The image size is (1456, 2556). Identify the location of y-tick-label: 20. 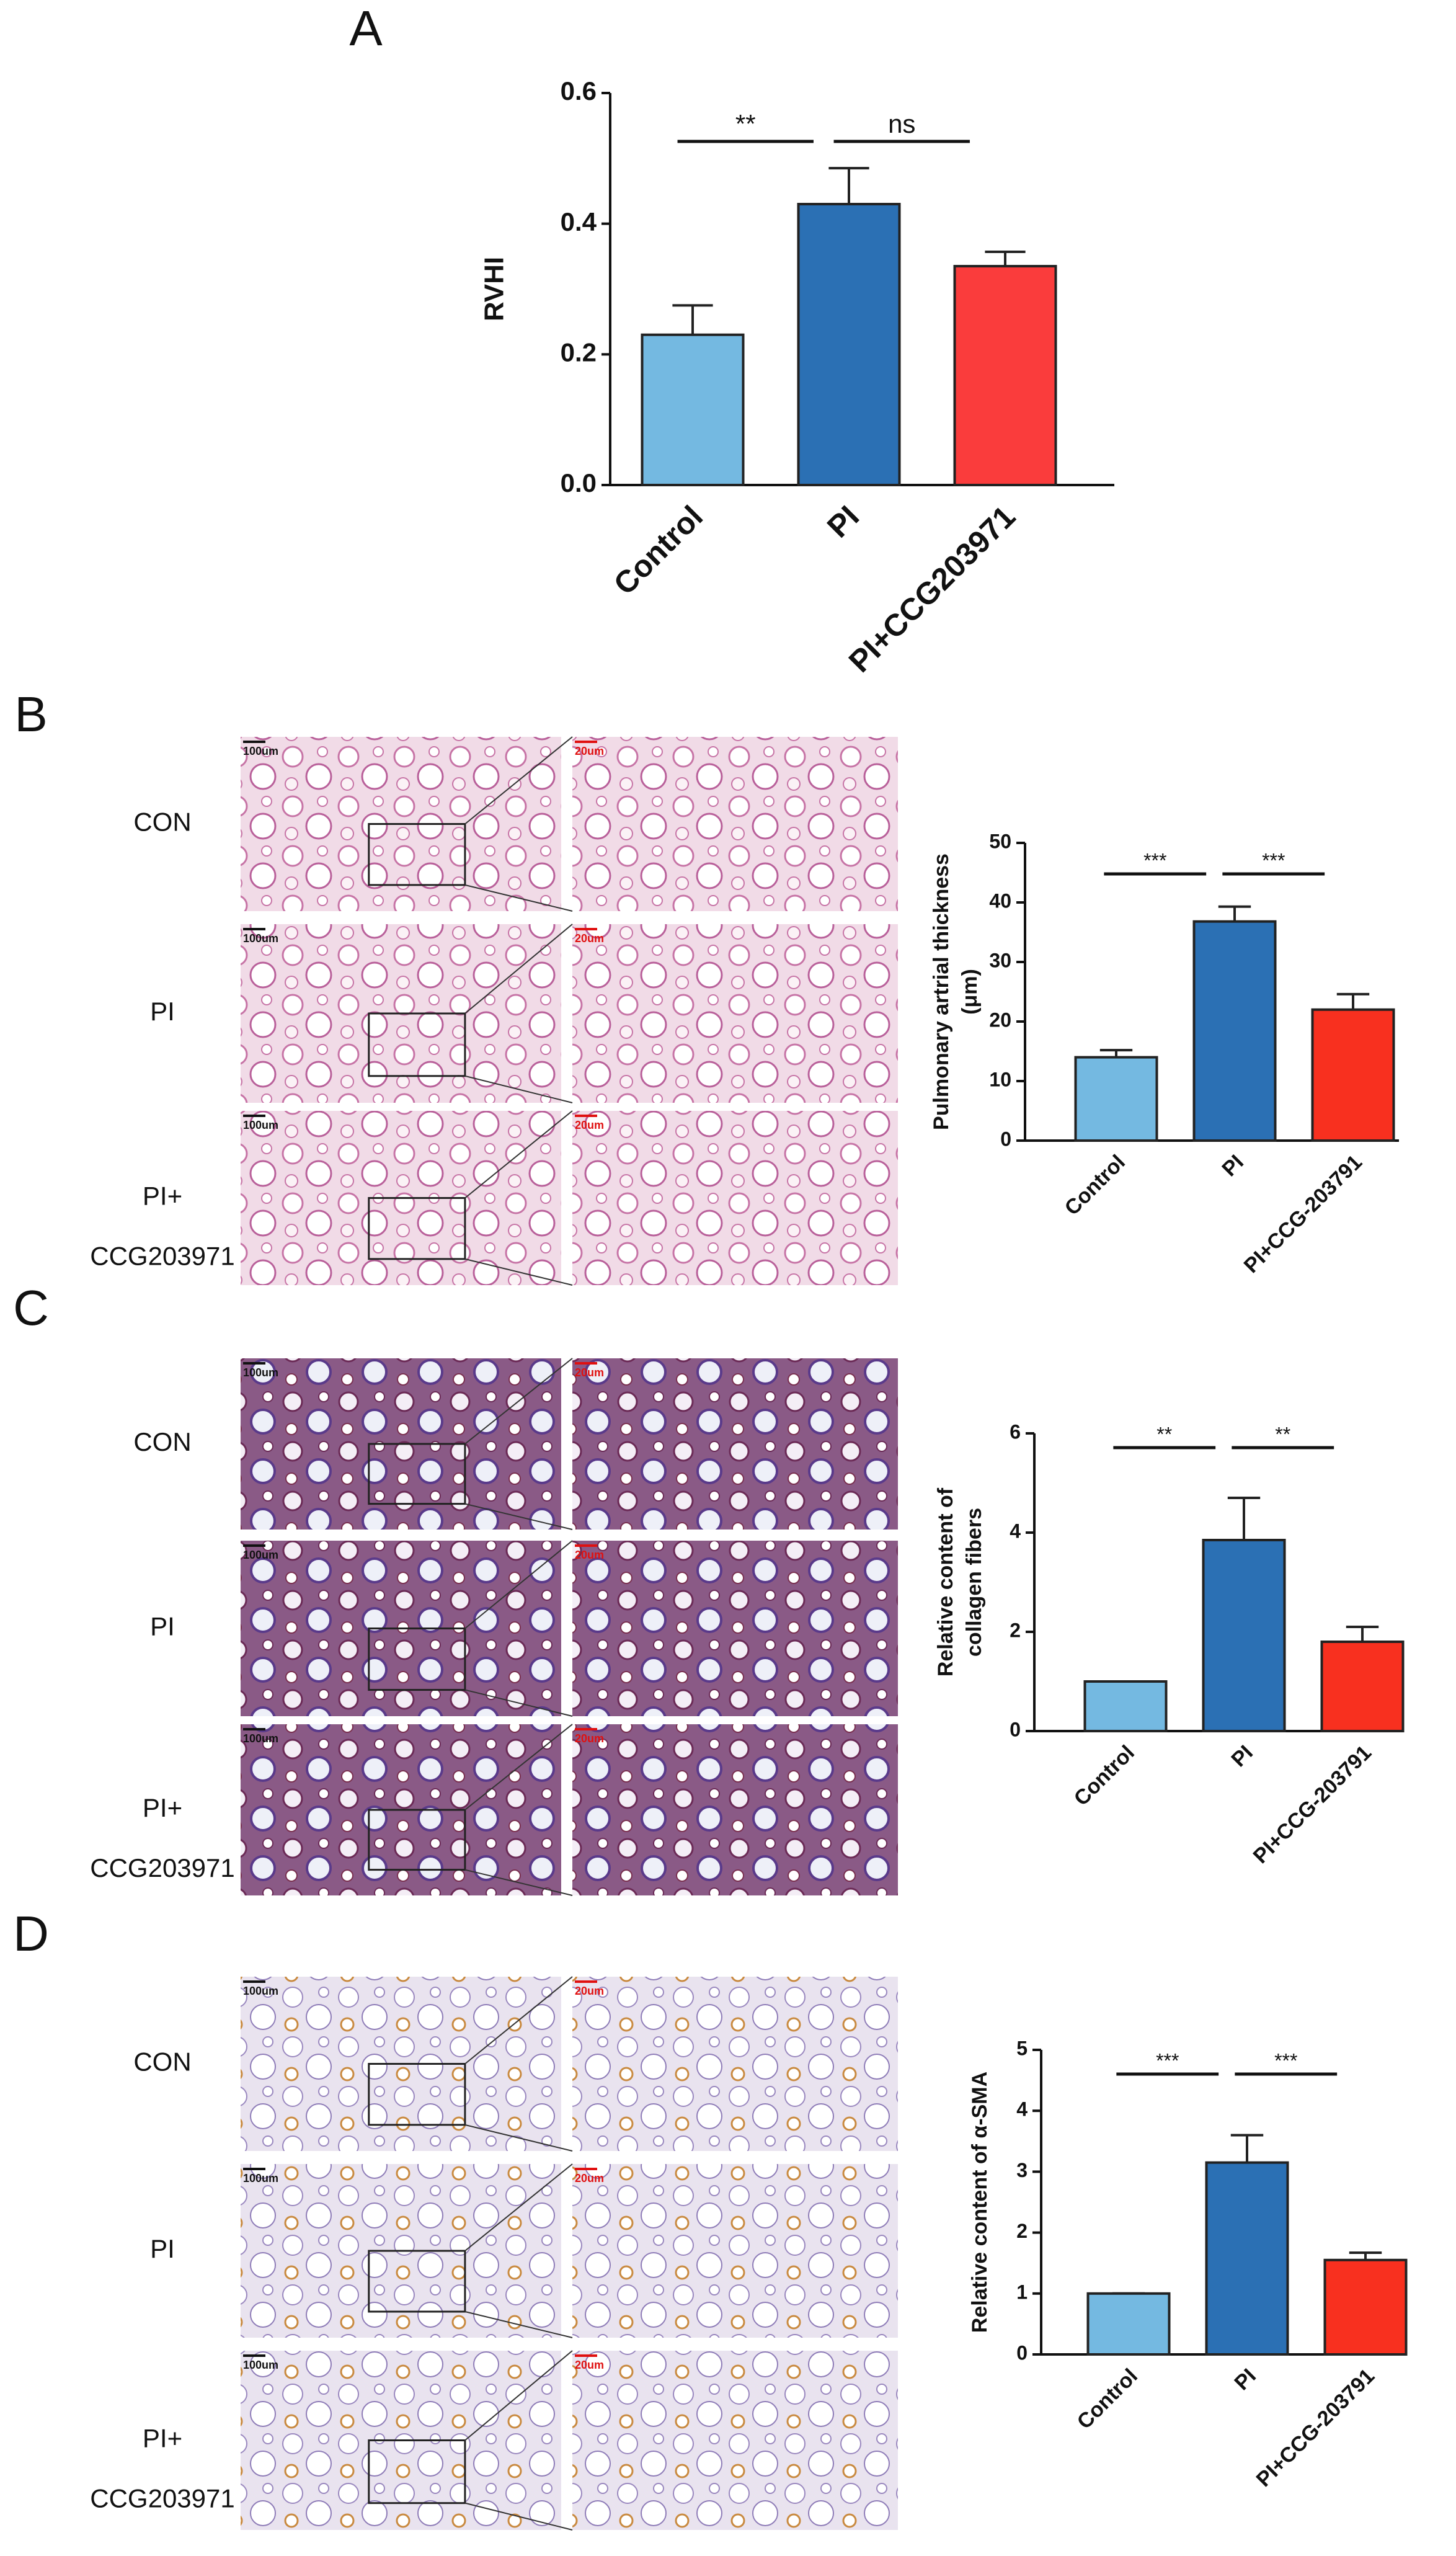
(1000, 1020).